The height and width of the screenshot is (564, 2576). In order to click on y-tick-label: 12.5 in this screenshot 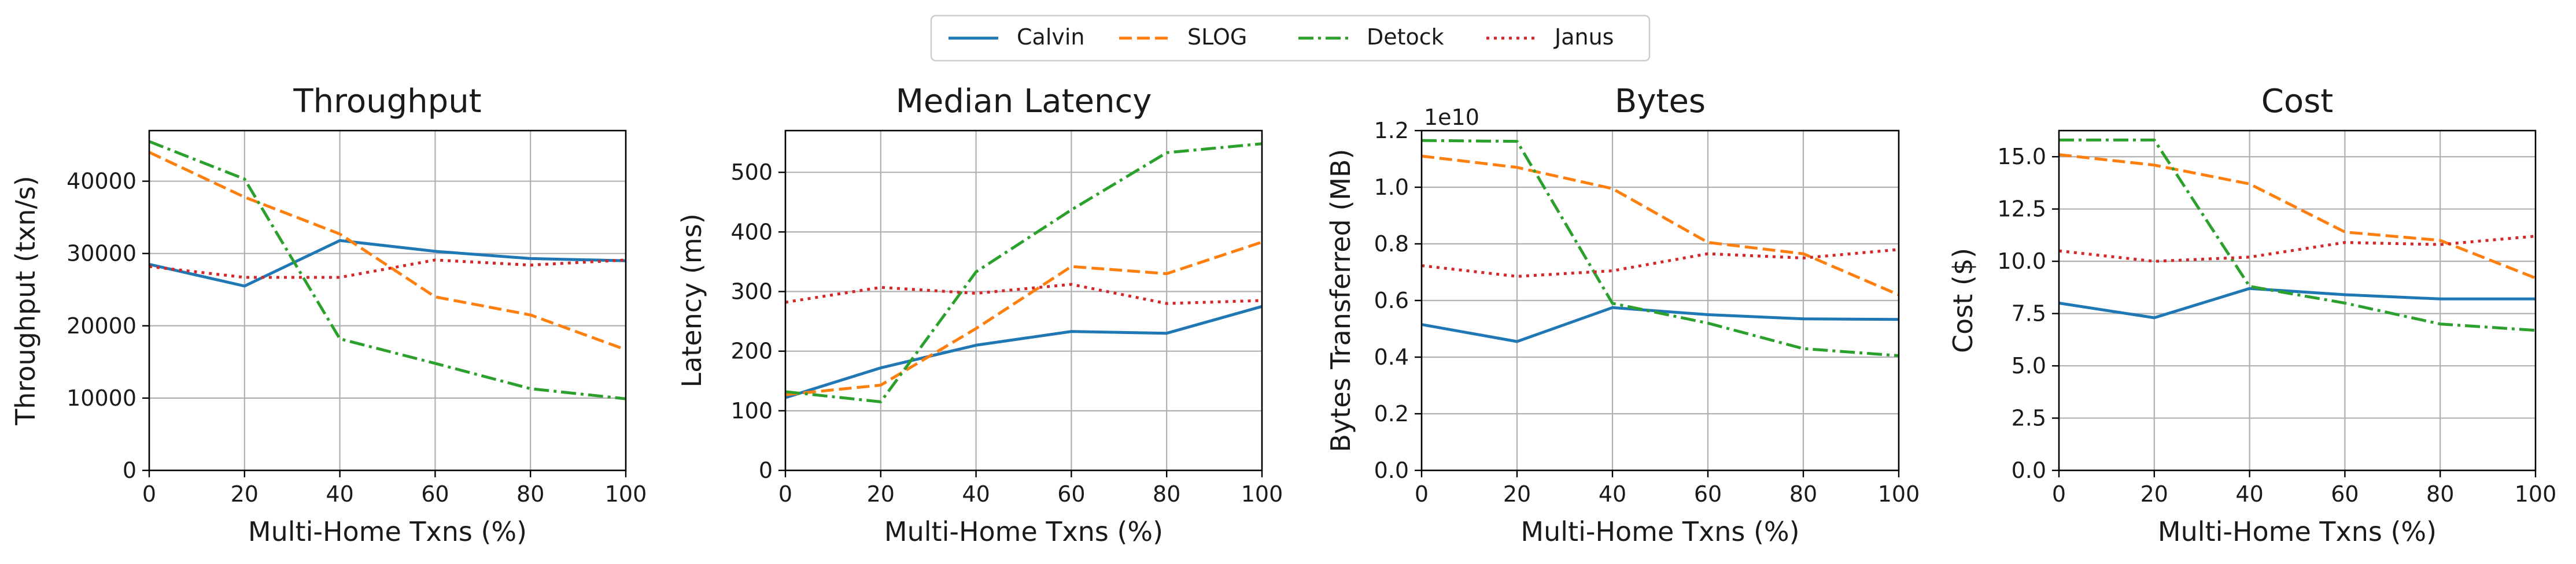, I will do `click(2021, 209)`.